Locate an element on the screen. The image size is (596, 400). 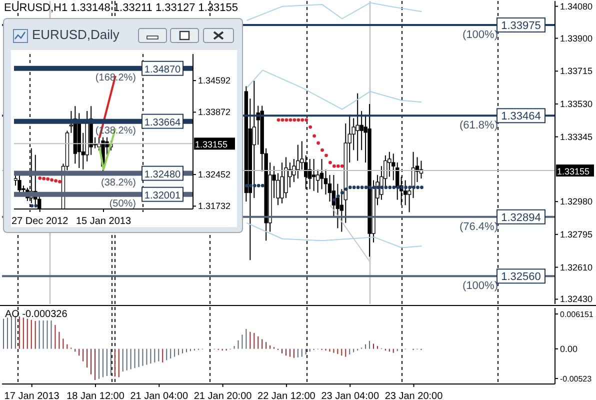
y-tick-label: 1.32430 is located at coordinates (576, 299).